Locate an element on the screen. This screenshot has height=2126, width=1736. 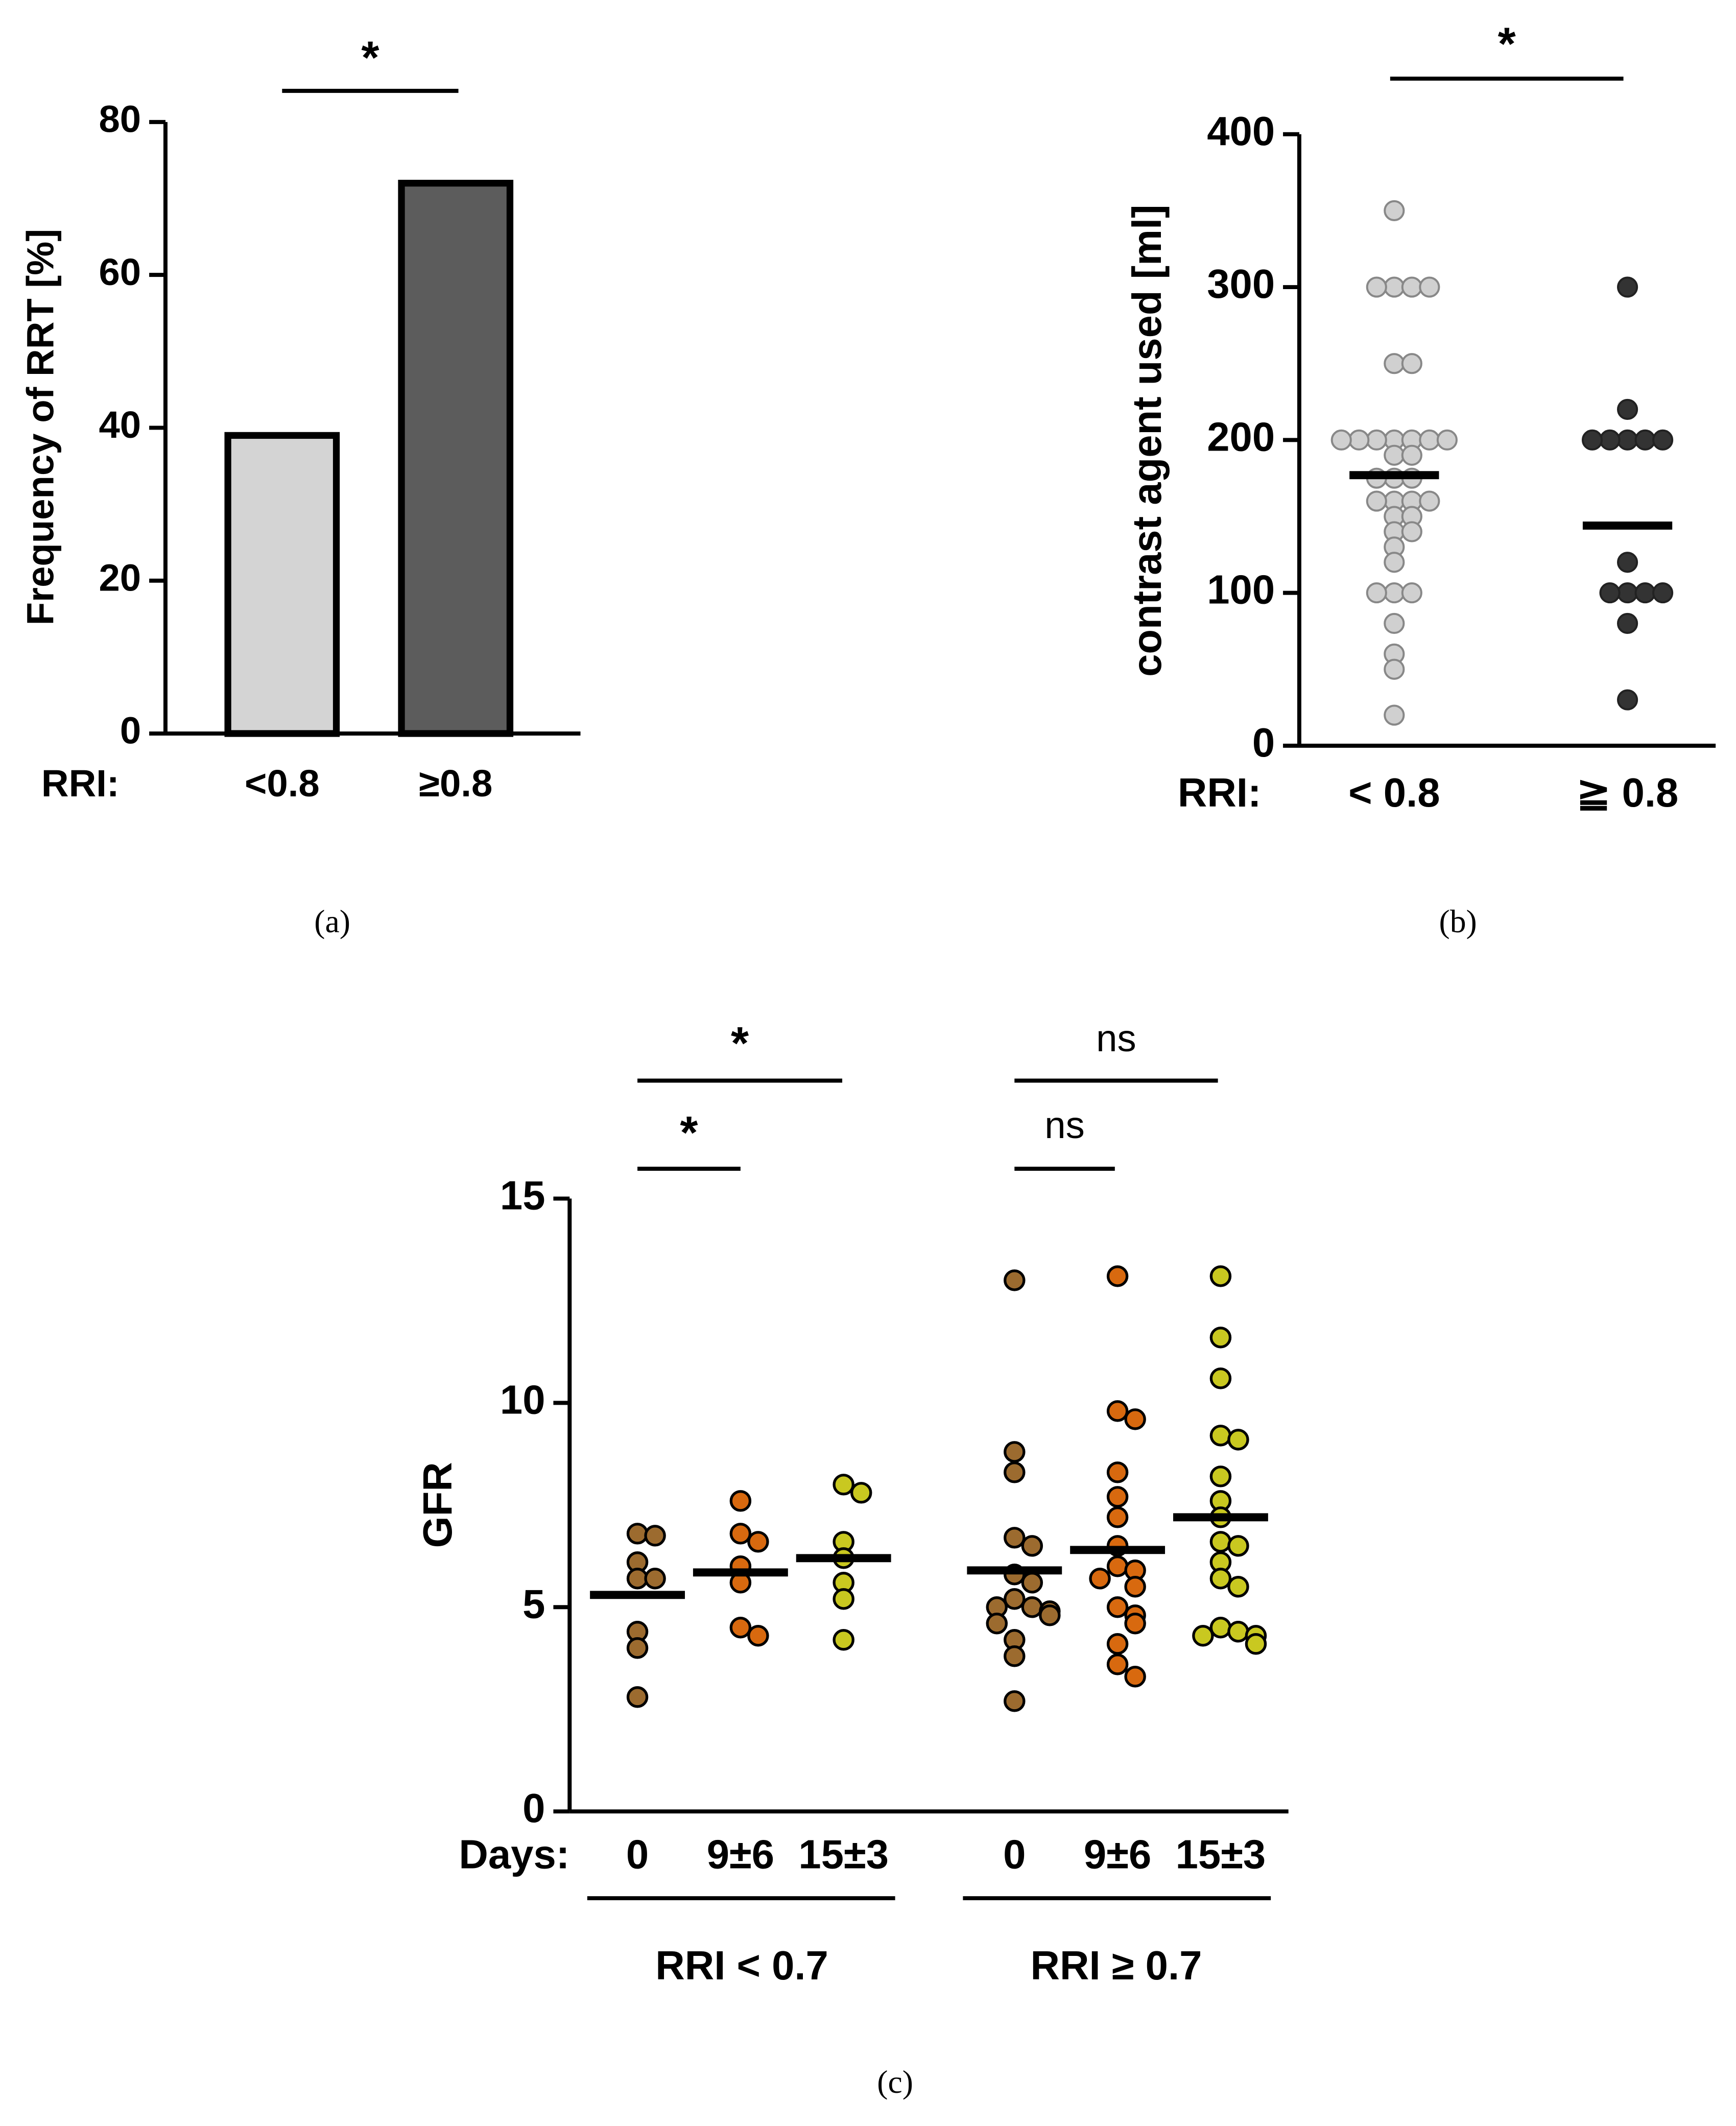
y-axis-label: contrast agent used [ml] is located at coordinates (1147, 440).